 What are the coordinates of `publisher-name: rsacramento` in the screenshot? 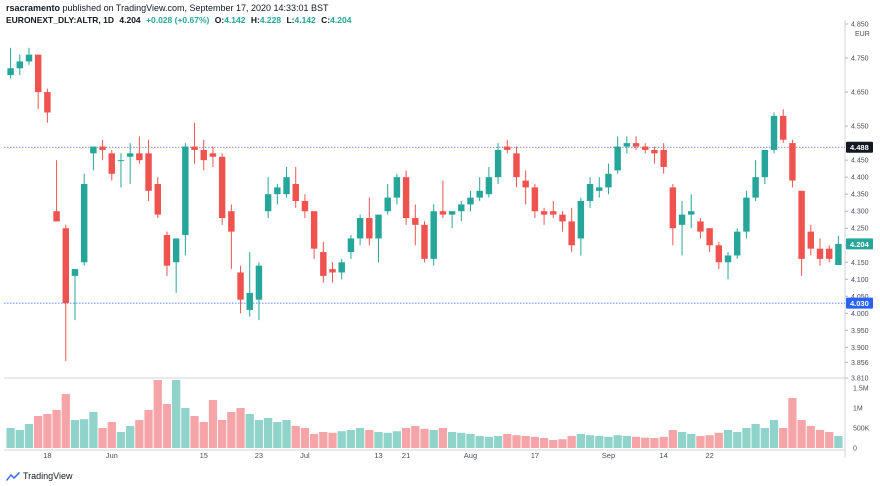 It's located at (33, 8).